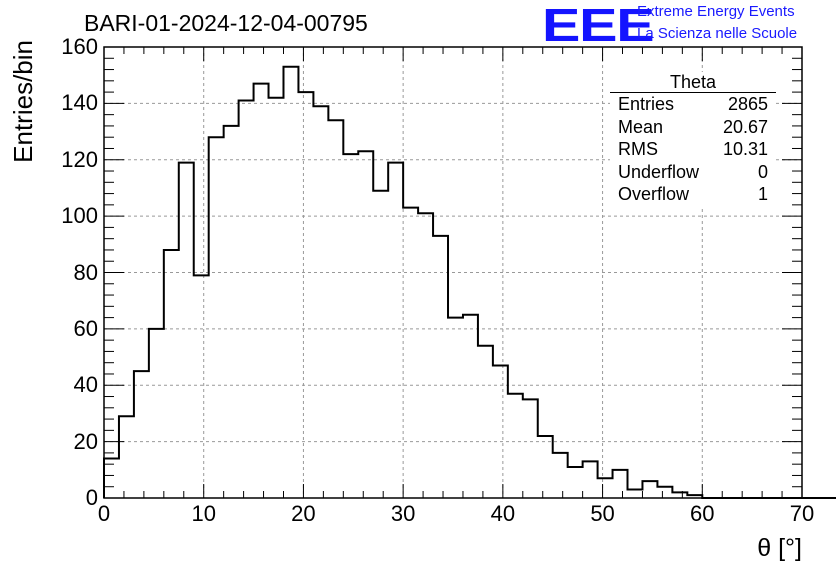  What do you see at coordinates (802, 513) in the screenshot?
I see `x-tick-label: 70` at bounding box center [802, 513].